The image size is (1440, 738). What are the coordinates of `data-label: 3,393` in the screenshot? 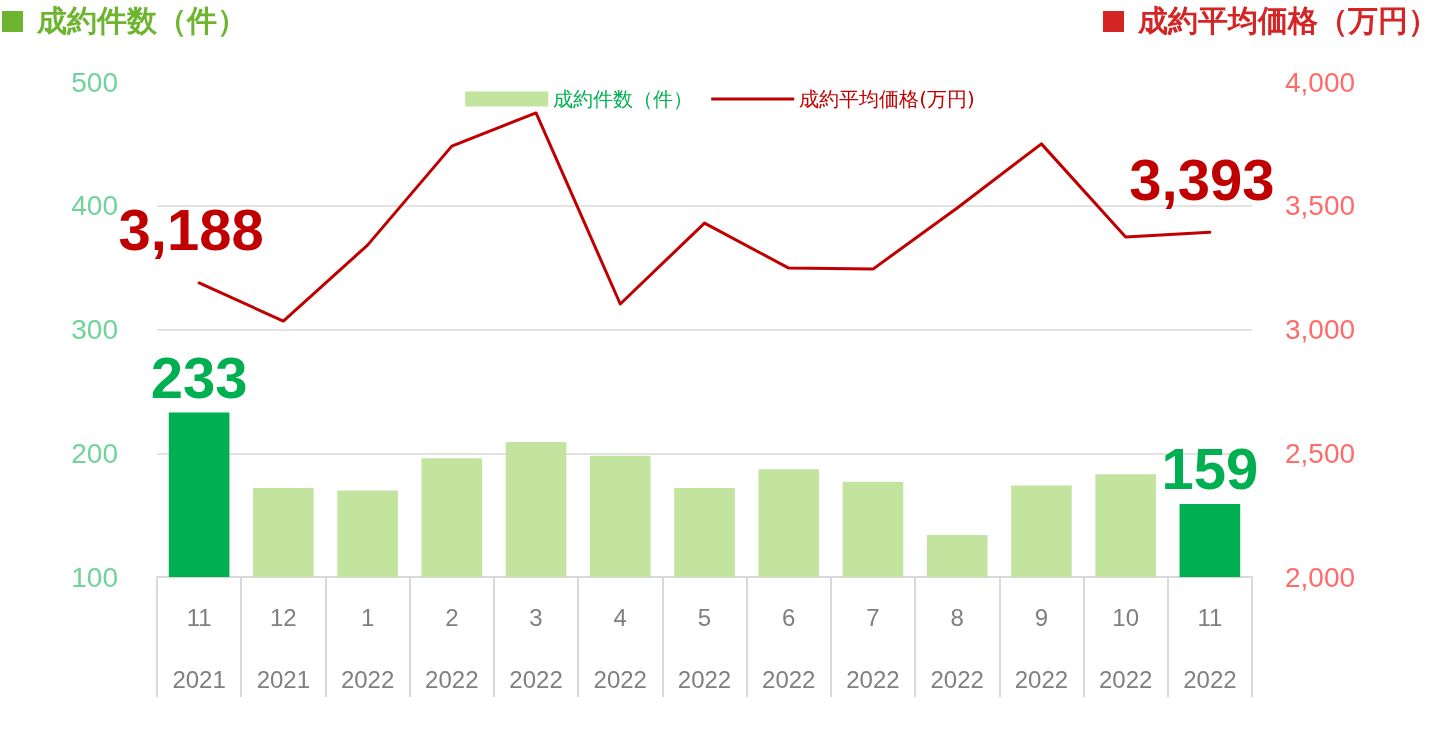 It's located at (1202, 179).